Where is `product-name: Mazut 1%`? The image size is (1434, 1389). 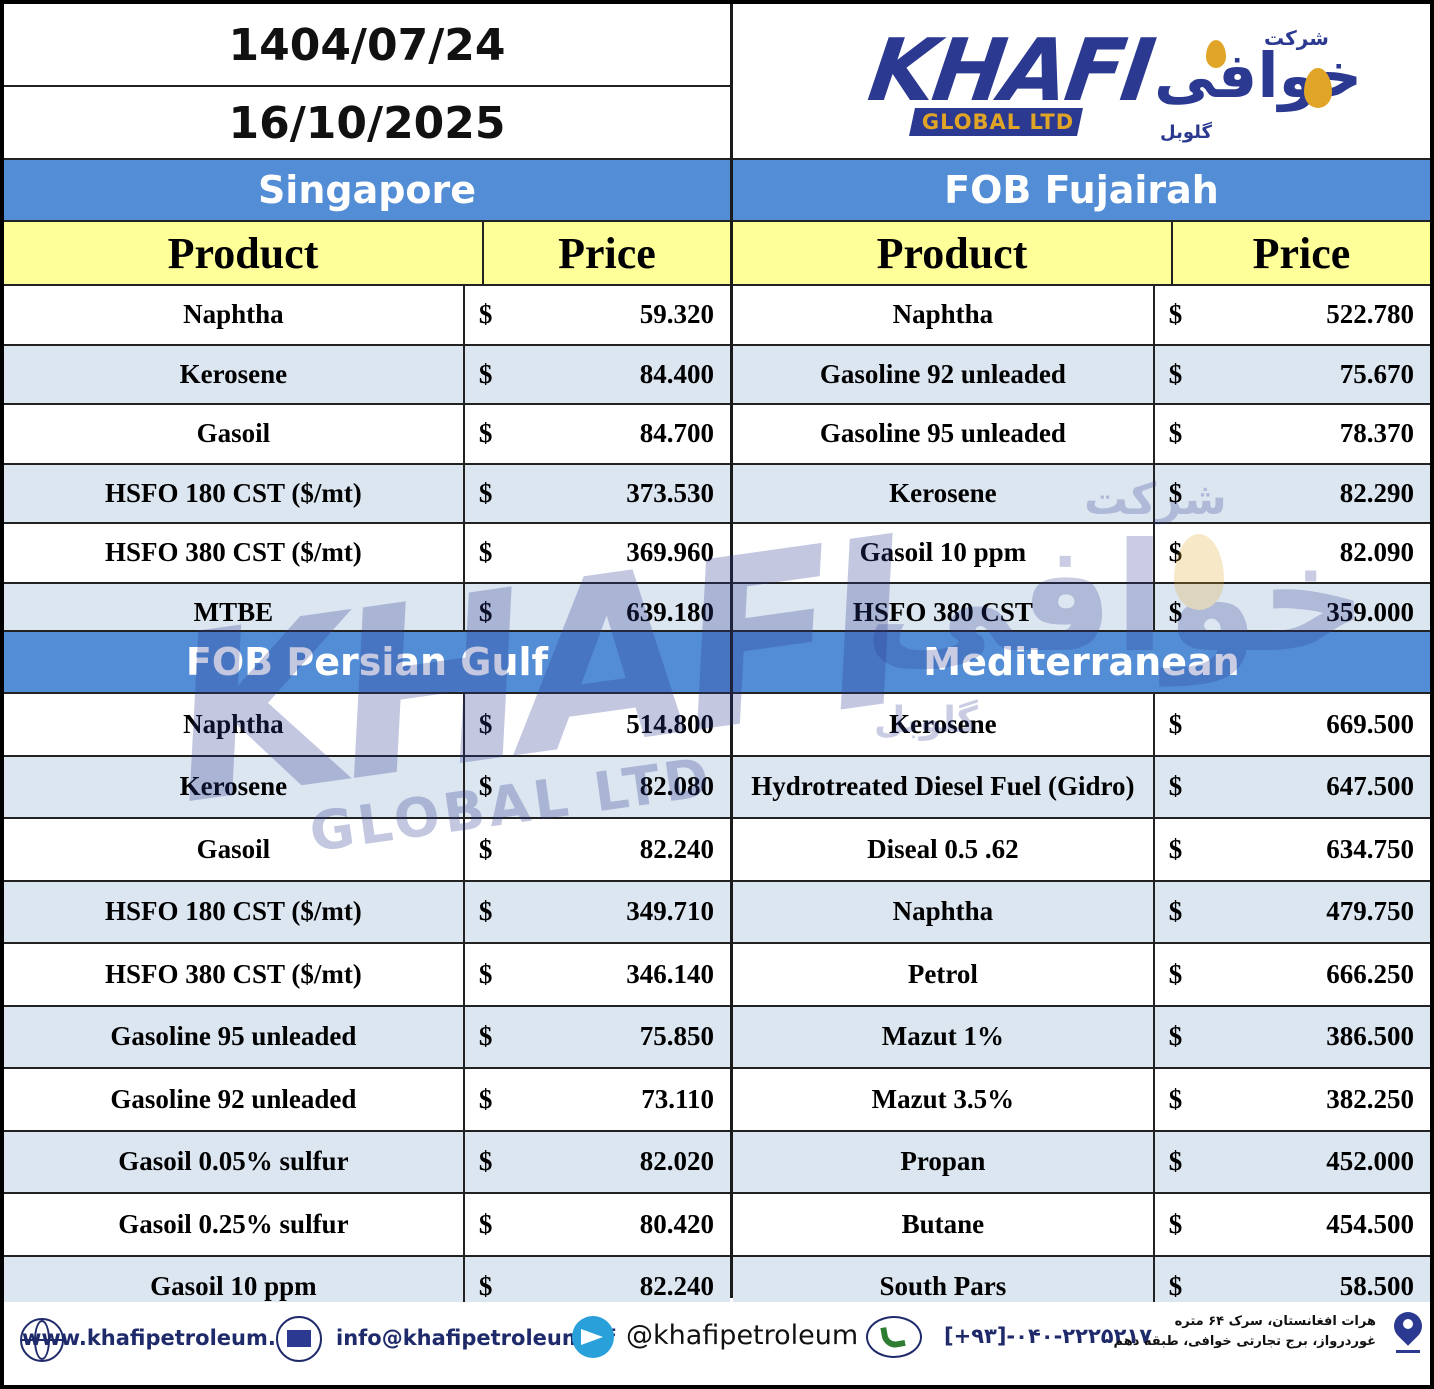
product-name: Mazut 1% is located at coordinates (944, 1036).